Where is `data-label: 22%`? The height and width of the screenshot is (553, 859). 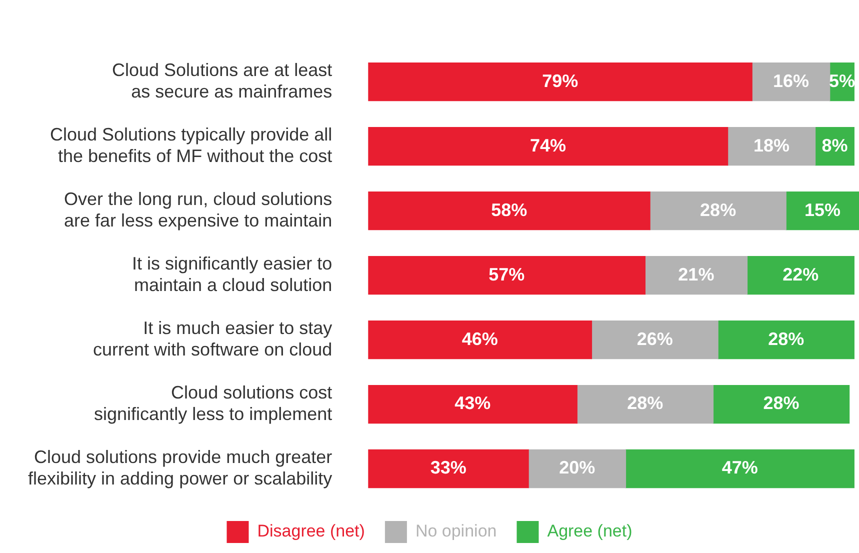 data-label: 22% is located at coordinates (800, 274).